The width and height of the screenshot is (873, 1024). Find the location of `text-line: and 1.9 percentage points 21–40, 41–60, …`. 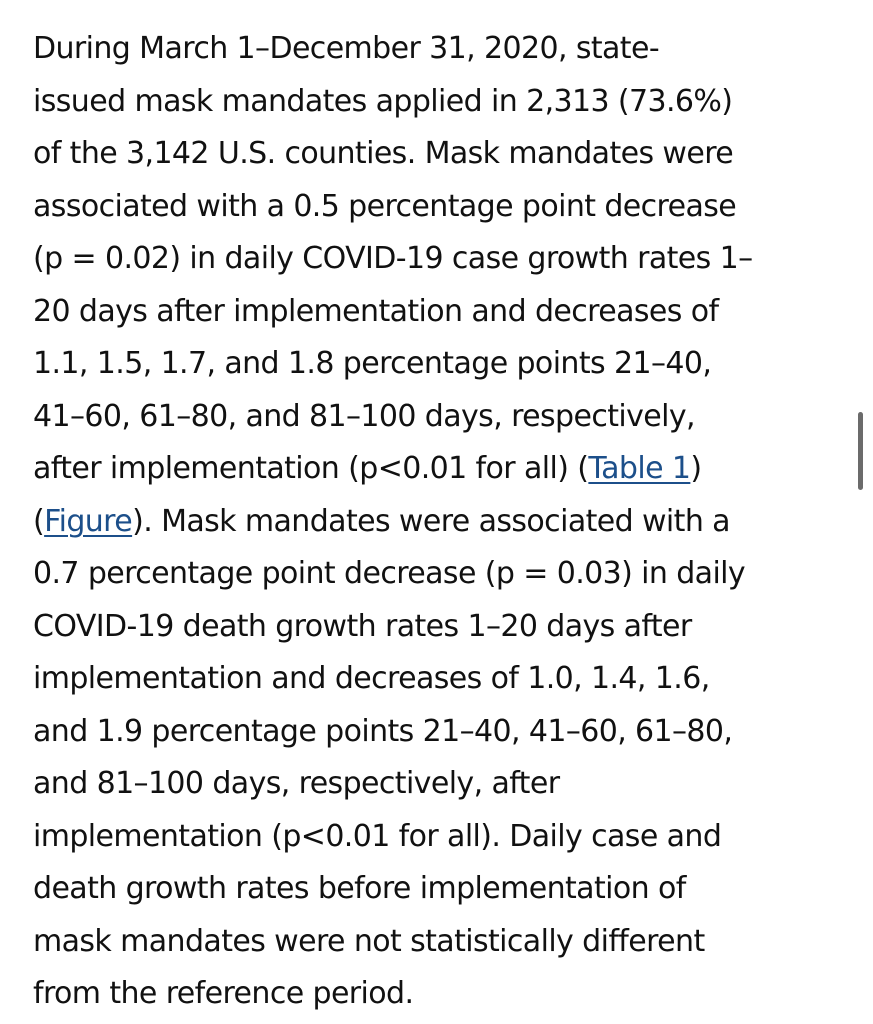

text-line: and 1.9 percentage points 21–40, 41–60, … is located at coordinates (383, 731).